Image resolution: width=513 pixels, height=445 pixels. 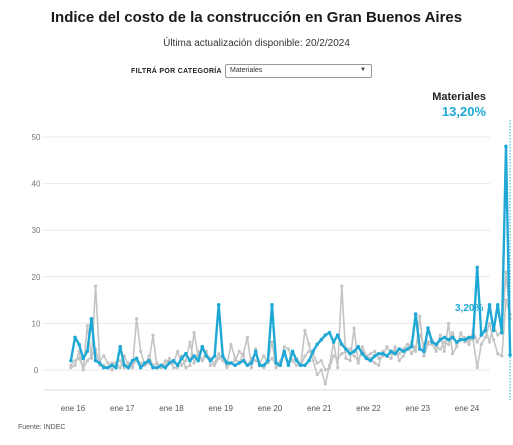 I want to click on x-tick-label: ene 17, so click(x=122, y=408).